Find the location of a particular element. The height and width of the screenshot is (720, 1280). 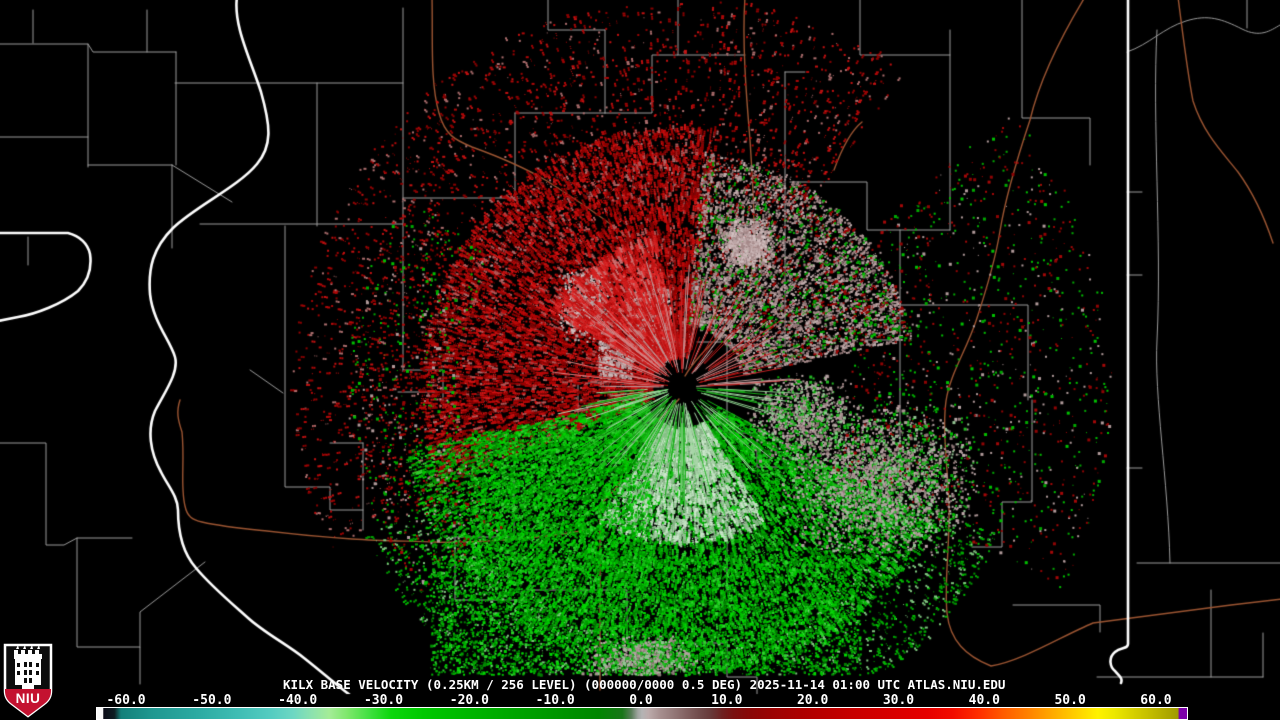

colorbar-tick: 0.0 is located at coordinates (641, 700).